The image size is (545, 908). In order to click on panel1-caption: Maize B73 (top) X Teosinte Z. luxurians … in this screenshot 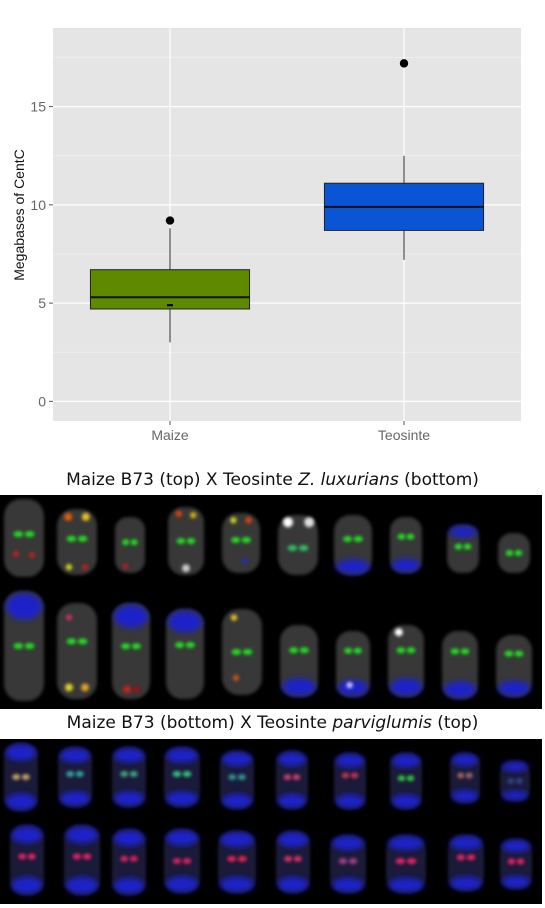, I will do `click(272, 480)`.